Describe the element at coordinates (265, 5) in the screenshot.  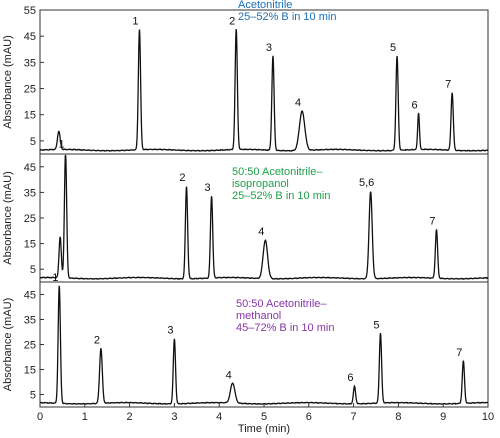
I see `panel-annotation: Acetonitrile` at that location.